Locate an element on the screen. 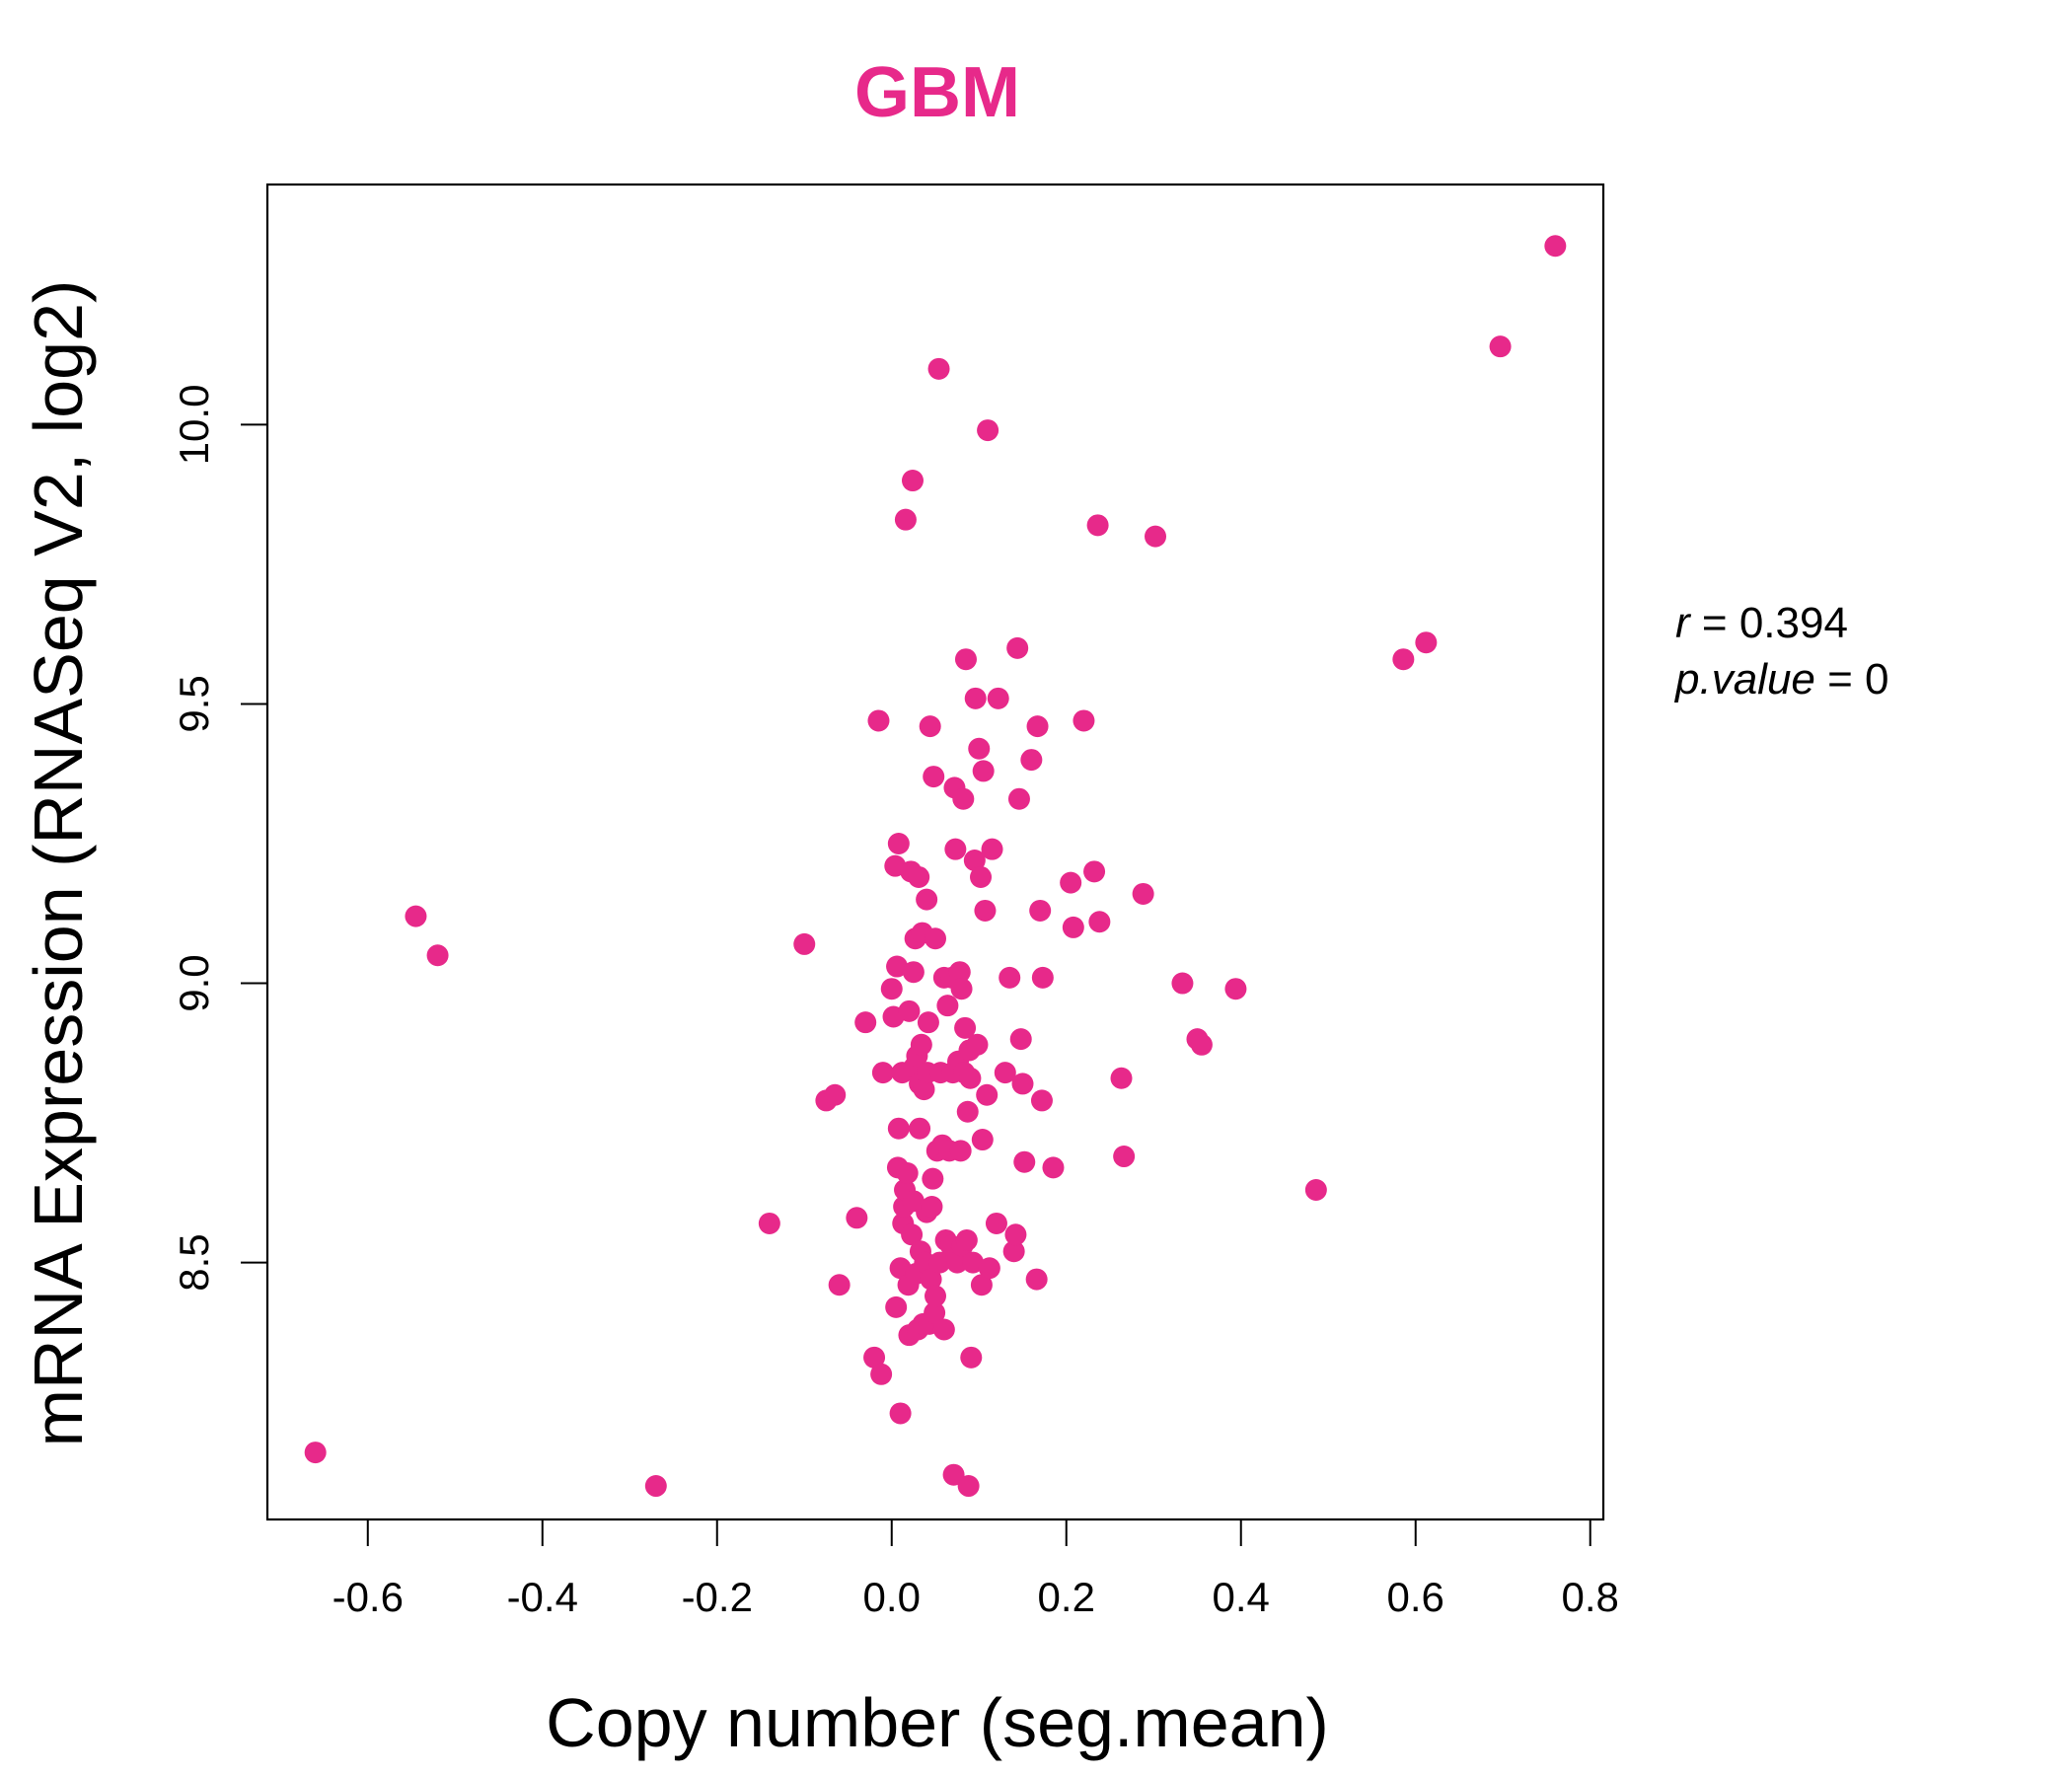  r-symbol: r is located at coordinates (1684, 623).